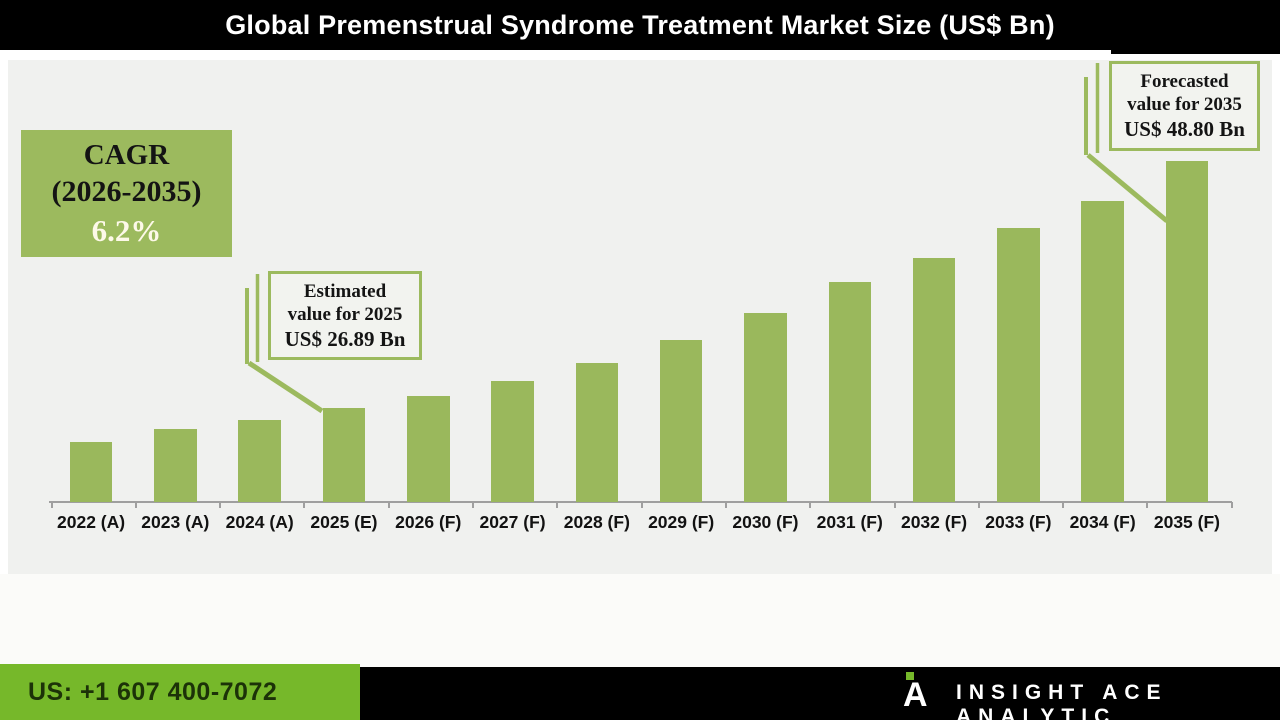 The height and width of the screenshot is (720, 1280). Describe the element at coordinates (126, 230) in the screenshot. I see `cagr-value: 6.2%` at that location.